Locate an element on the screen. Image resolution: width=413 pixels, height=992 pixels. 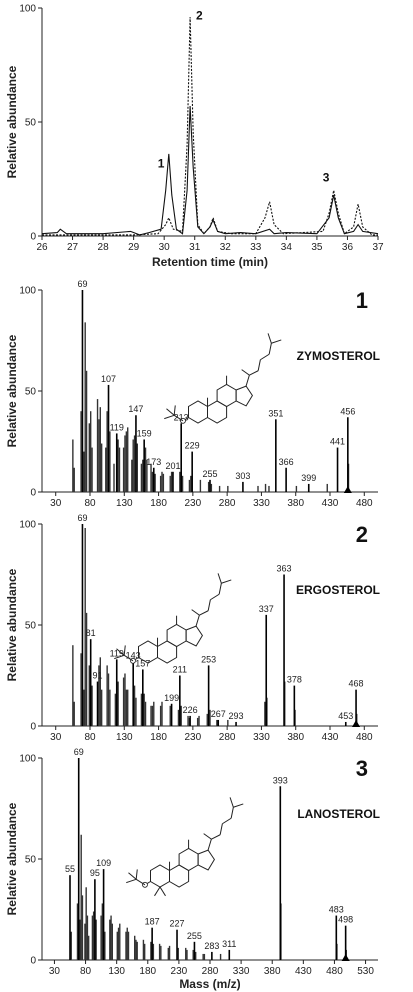
peak-number-label: 2 is located at coordinates (199, 15).